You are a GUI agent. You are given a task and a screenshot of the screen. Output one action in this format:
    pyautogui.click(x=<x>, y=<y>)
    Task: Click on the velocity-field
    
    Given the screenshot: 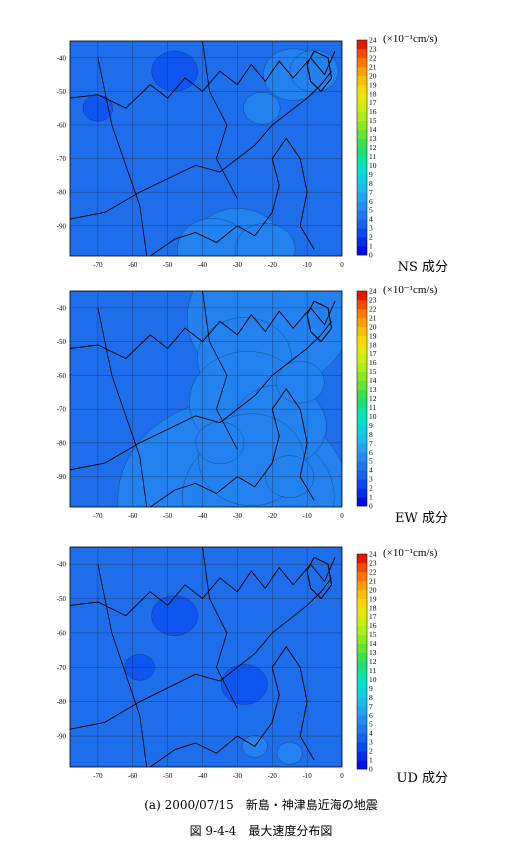 What is the action you would take?
    pyautogui.click(x=206, y=657)
    